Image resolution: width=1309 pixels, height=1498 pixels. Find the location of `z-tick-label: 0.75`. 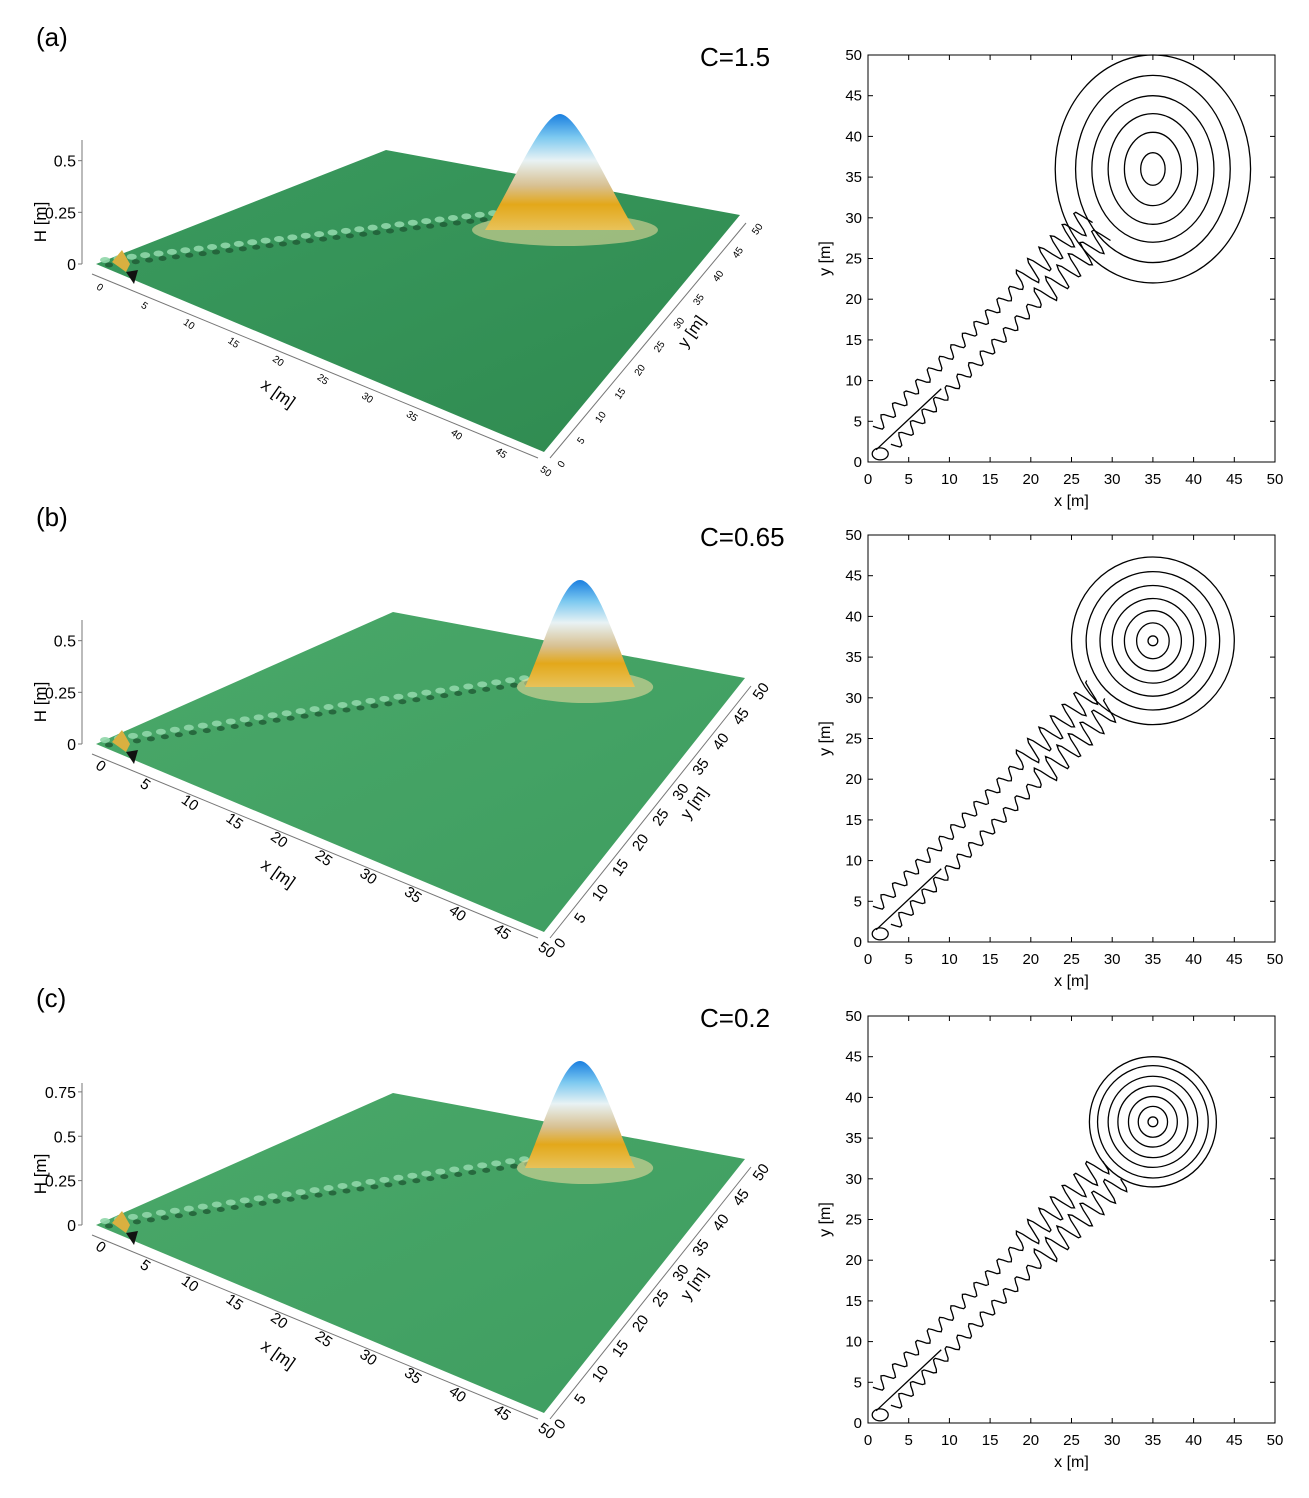

z-tick-label: 0.75 is located at coordinates (60, 1093).